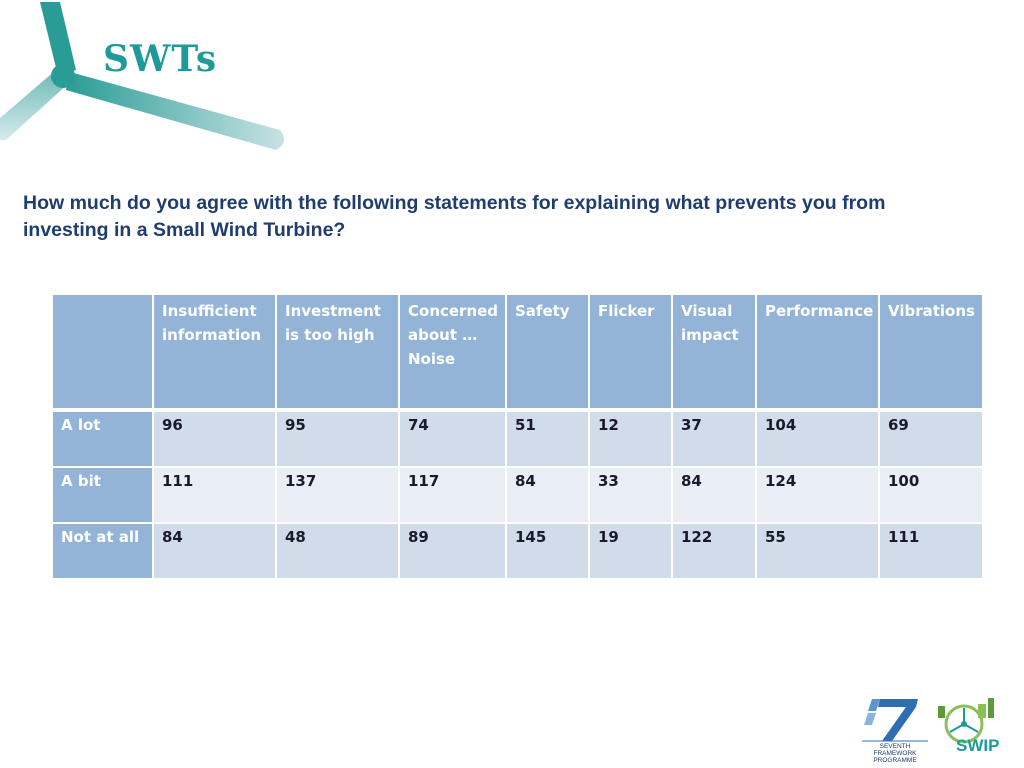  What do you see at coordinates (715, 439) in the screenshot?
I see `table-cell: 37` at bounding box center [715, 439].